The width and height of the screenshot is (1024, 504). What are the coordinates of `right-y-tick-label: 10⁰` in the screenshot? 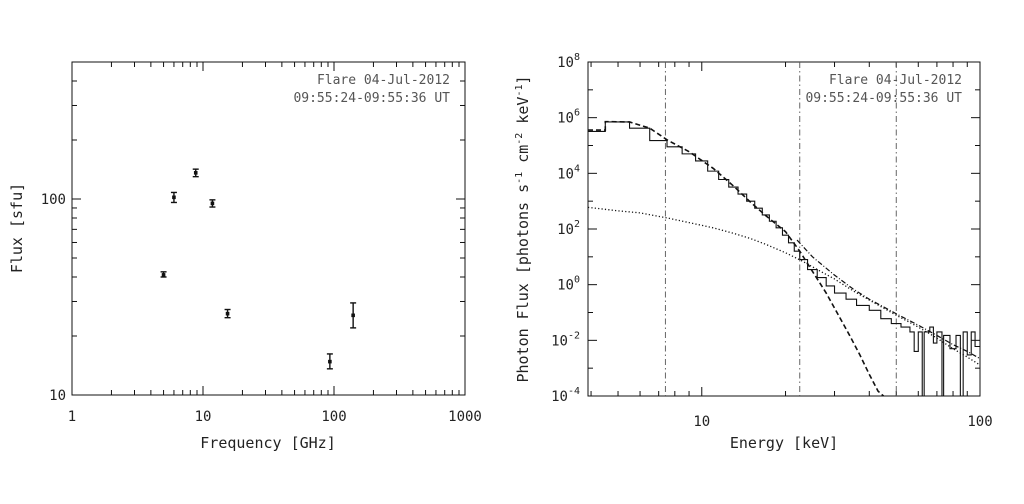 It's located at (568, 284).